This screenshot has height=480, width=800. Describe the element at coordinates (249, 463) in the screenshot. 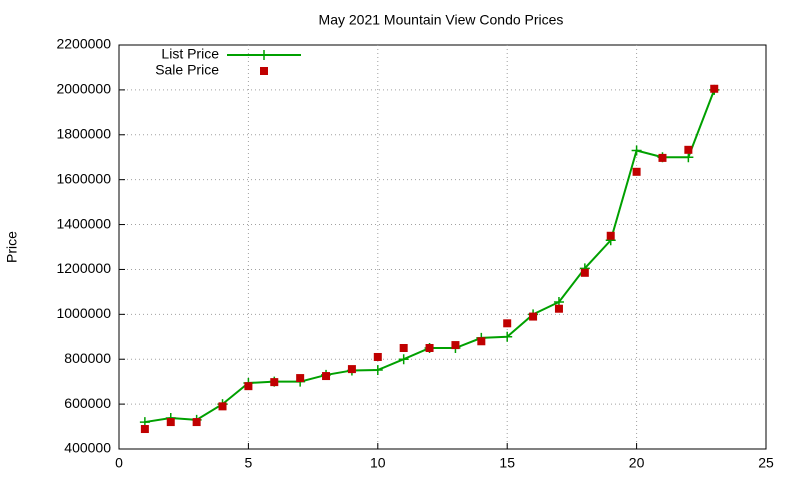

I see `x-tick-label: 5` at that location.